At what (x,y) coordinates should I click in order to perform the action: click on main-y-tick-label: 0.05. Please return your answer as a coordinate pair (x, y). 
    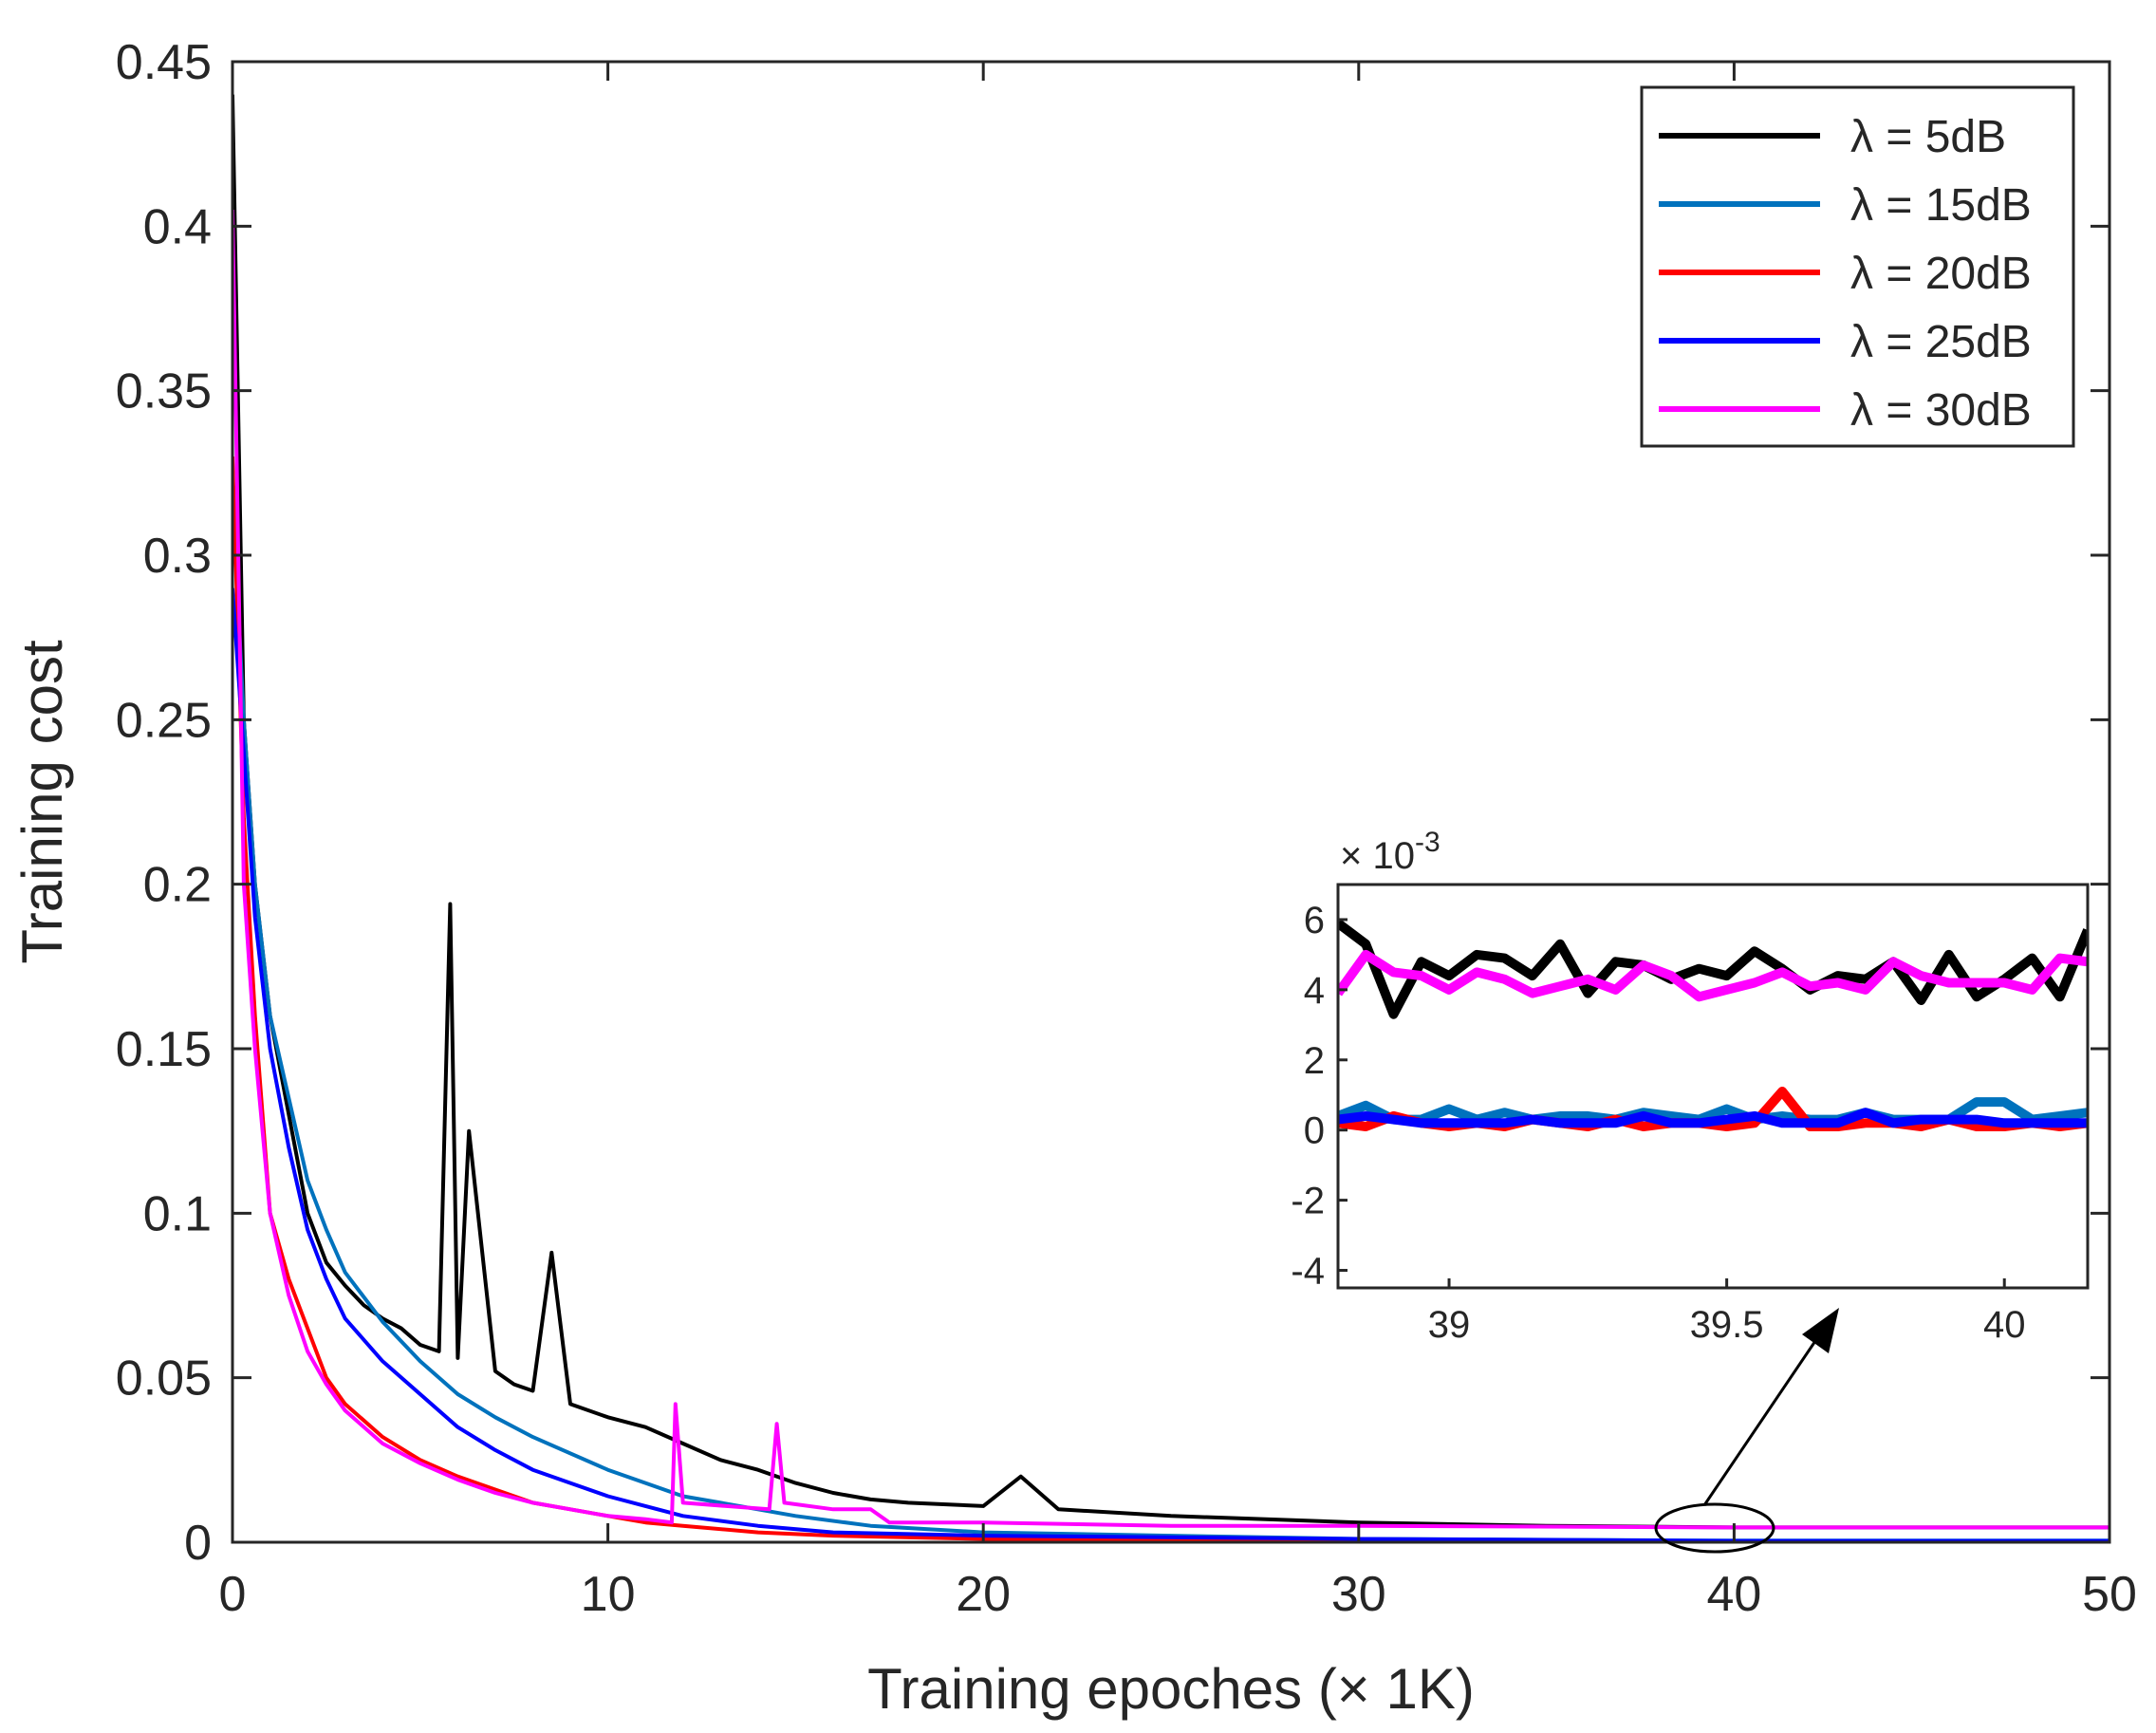
    Looking at the image, I should click on (164, 1379).